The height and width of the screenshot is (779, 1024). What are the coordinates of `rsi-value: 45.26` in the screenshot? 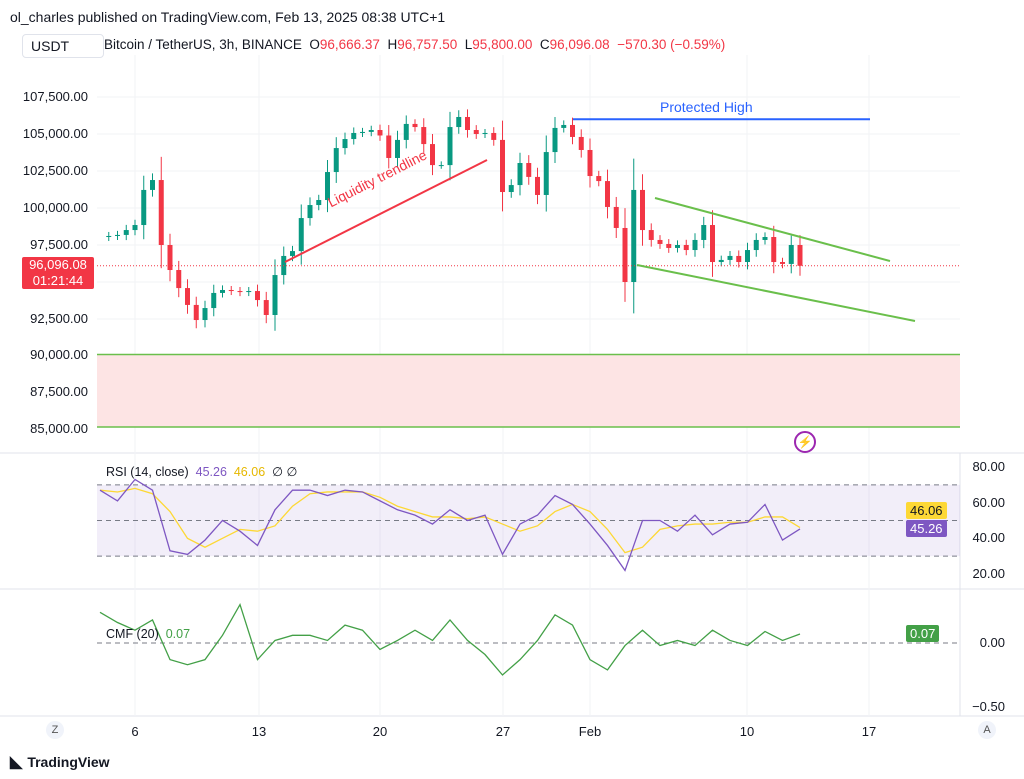 It's located at (211, 472).